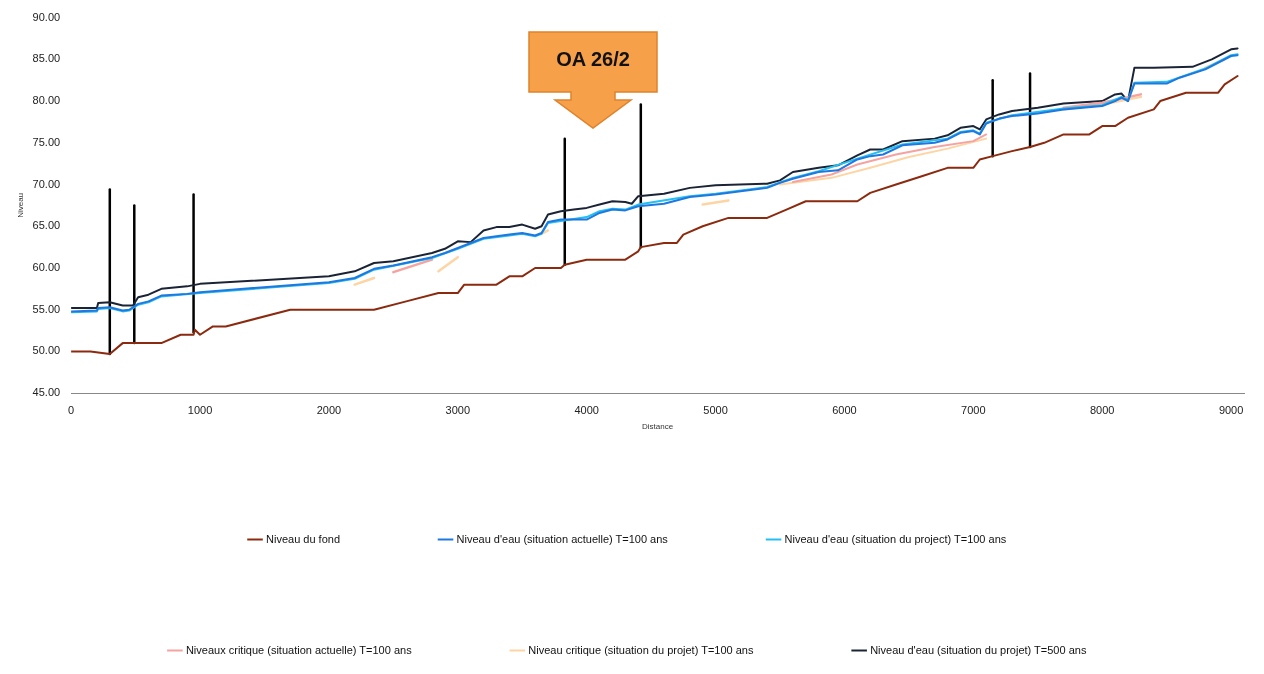 The image size is (1264, 674). I want to click on x-tick-label: 7000, so click(973, 409).